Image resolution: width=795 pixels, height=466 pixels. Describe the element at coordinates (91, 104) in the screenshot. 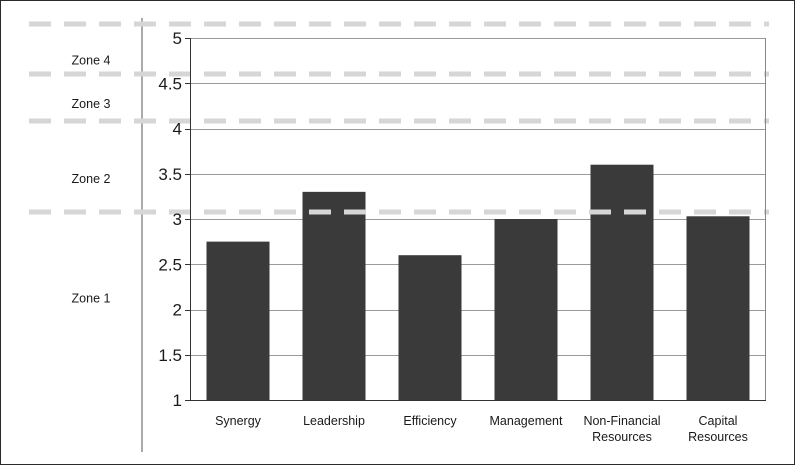

I see `zone-label-1: Zone 3` at that location.